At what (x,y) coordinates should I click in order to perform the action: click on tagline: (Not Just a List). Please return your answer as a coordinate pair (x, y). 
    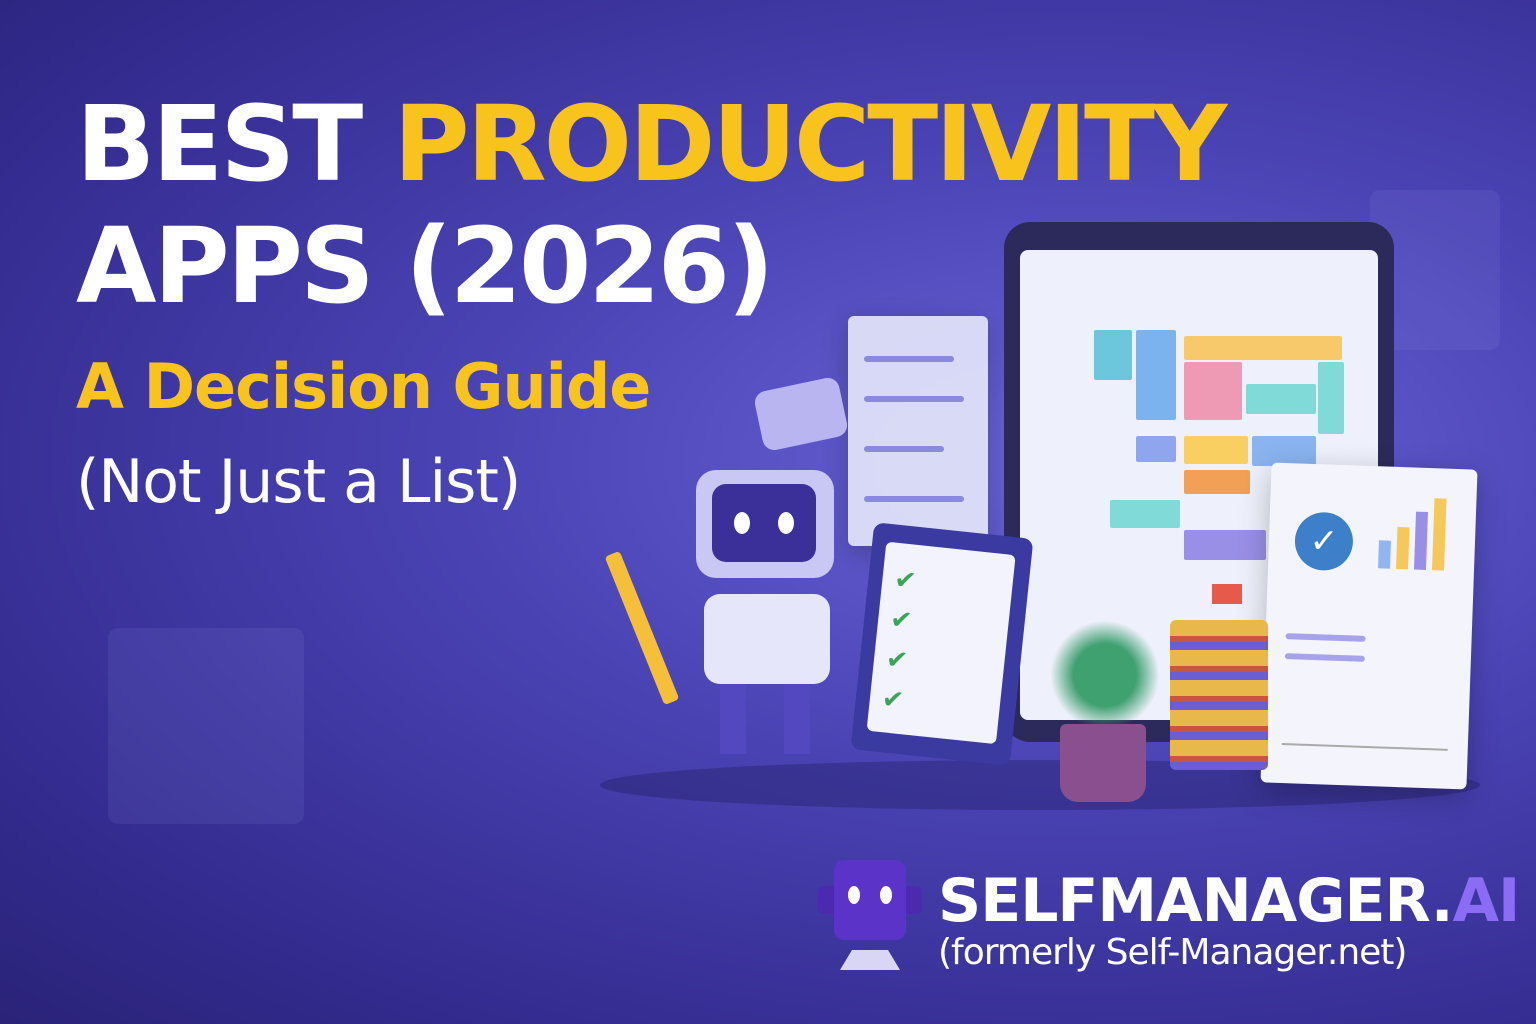
    Looking at the image, I should click on (298, 482).